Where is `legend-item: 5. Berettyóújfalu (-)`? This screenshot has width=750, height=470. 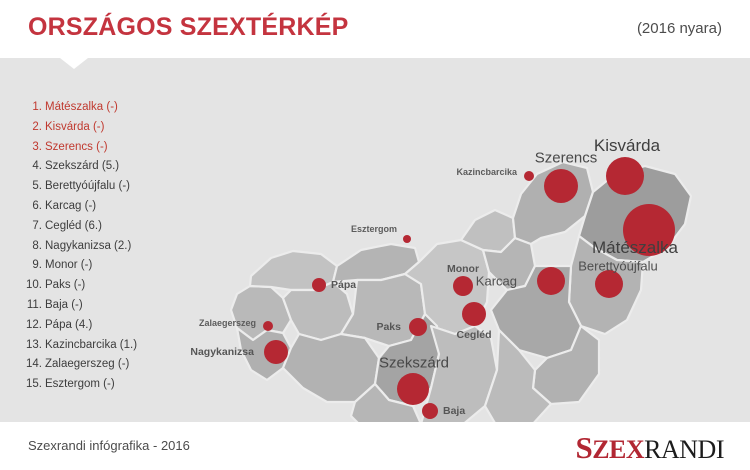
legend-item: 5. Berettyóújfalu (-) is located at coordinates (97, 187).